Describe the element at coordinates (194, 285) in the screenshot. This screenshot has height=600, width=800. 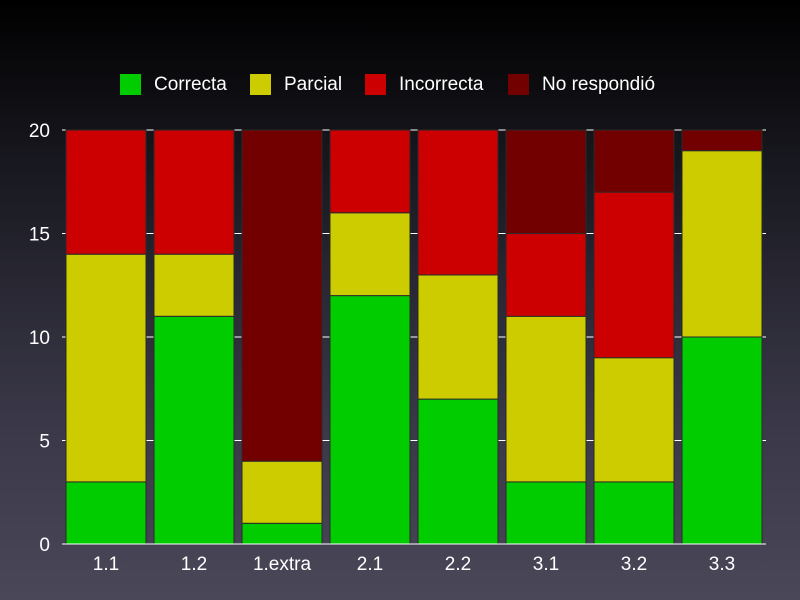
I see `bar-1.2-series-1` at that location.